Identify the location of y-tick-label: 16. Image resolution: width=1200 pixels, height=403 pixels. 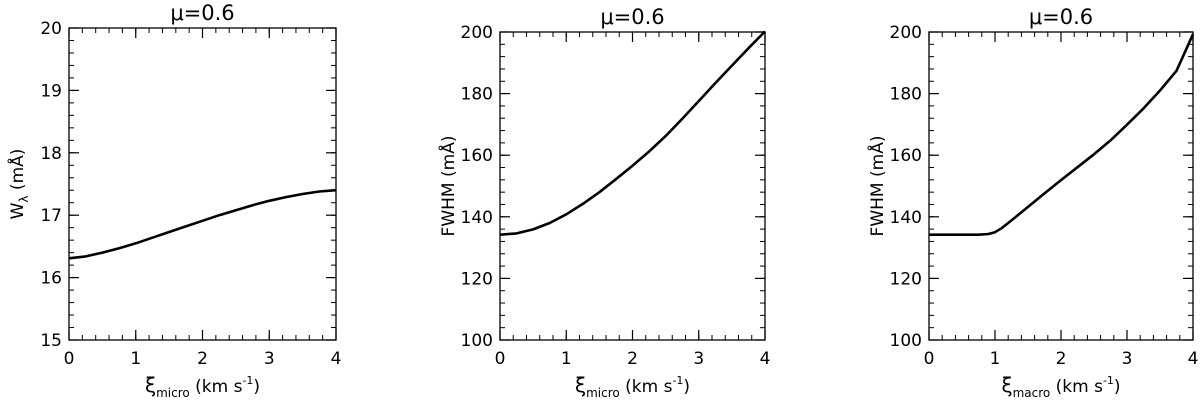
(51, 279).